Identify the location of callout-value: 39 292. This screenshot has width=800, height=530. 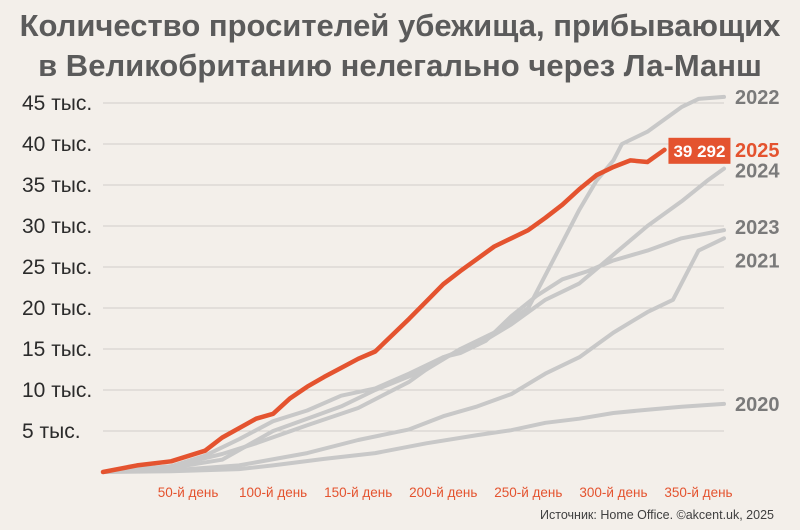
(699, 151).